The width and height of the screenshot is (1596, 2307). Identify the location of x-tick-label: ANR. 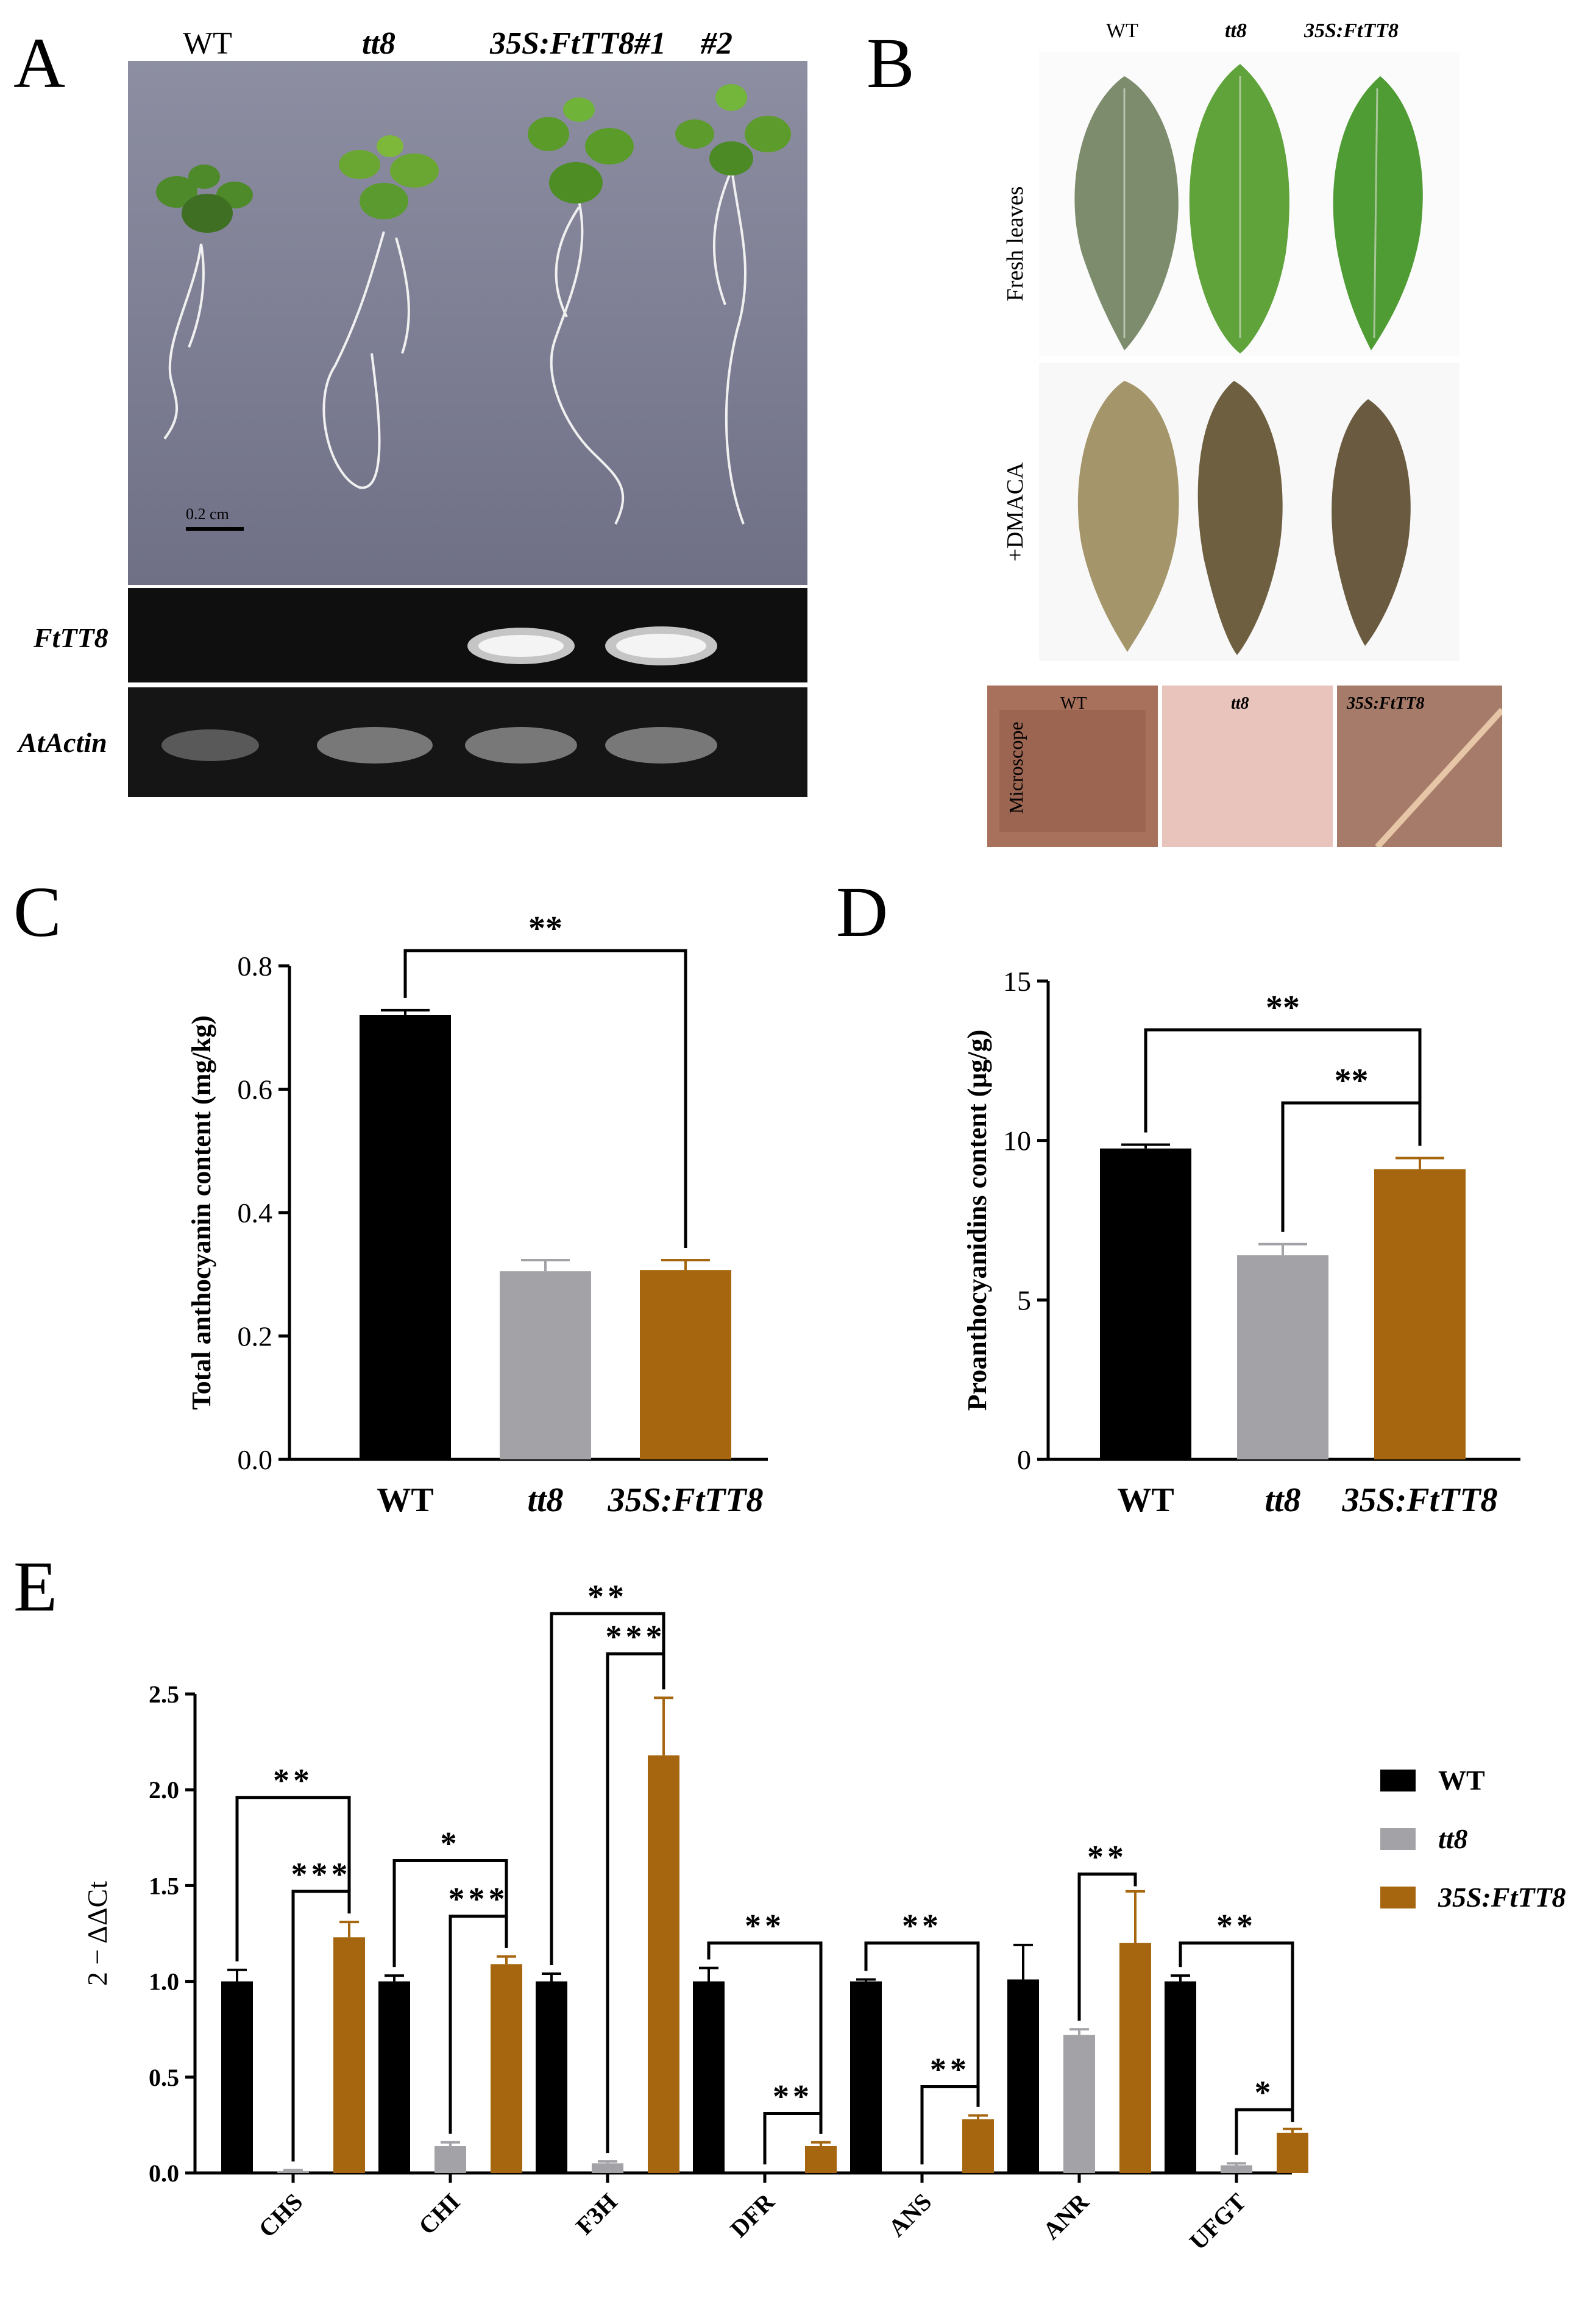
(1065, 2216).